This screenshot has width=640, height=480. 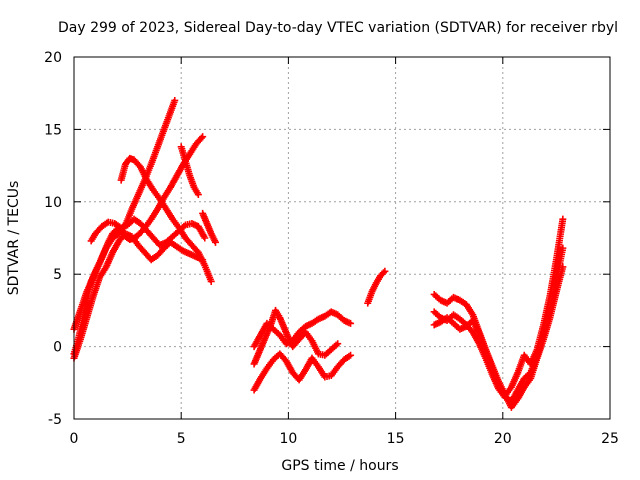 What do you see at coordinates (288, 439) in the screenshot?
I see `x-tick-label: 10` at bounding box center [288, 439].